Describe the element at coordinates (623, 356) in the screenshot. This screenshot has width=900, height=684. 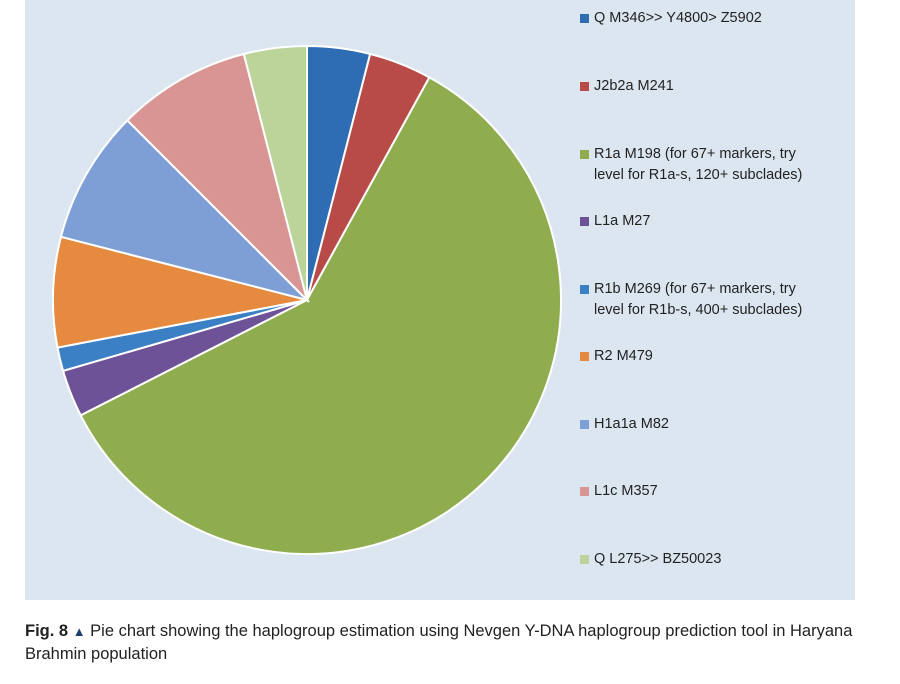
I see `legend-label: R2 M479` at that location.